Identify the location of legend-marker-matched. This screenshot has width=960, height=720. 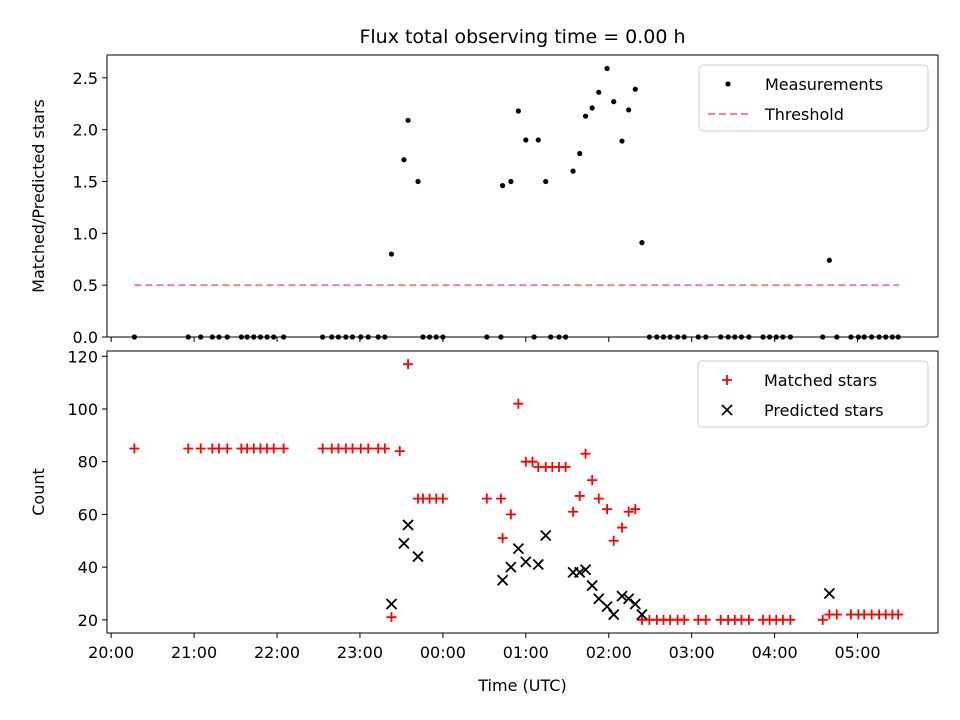
(727, 380).